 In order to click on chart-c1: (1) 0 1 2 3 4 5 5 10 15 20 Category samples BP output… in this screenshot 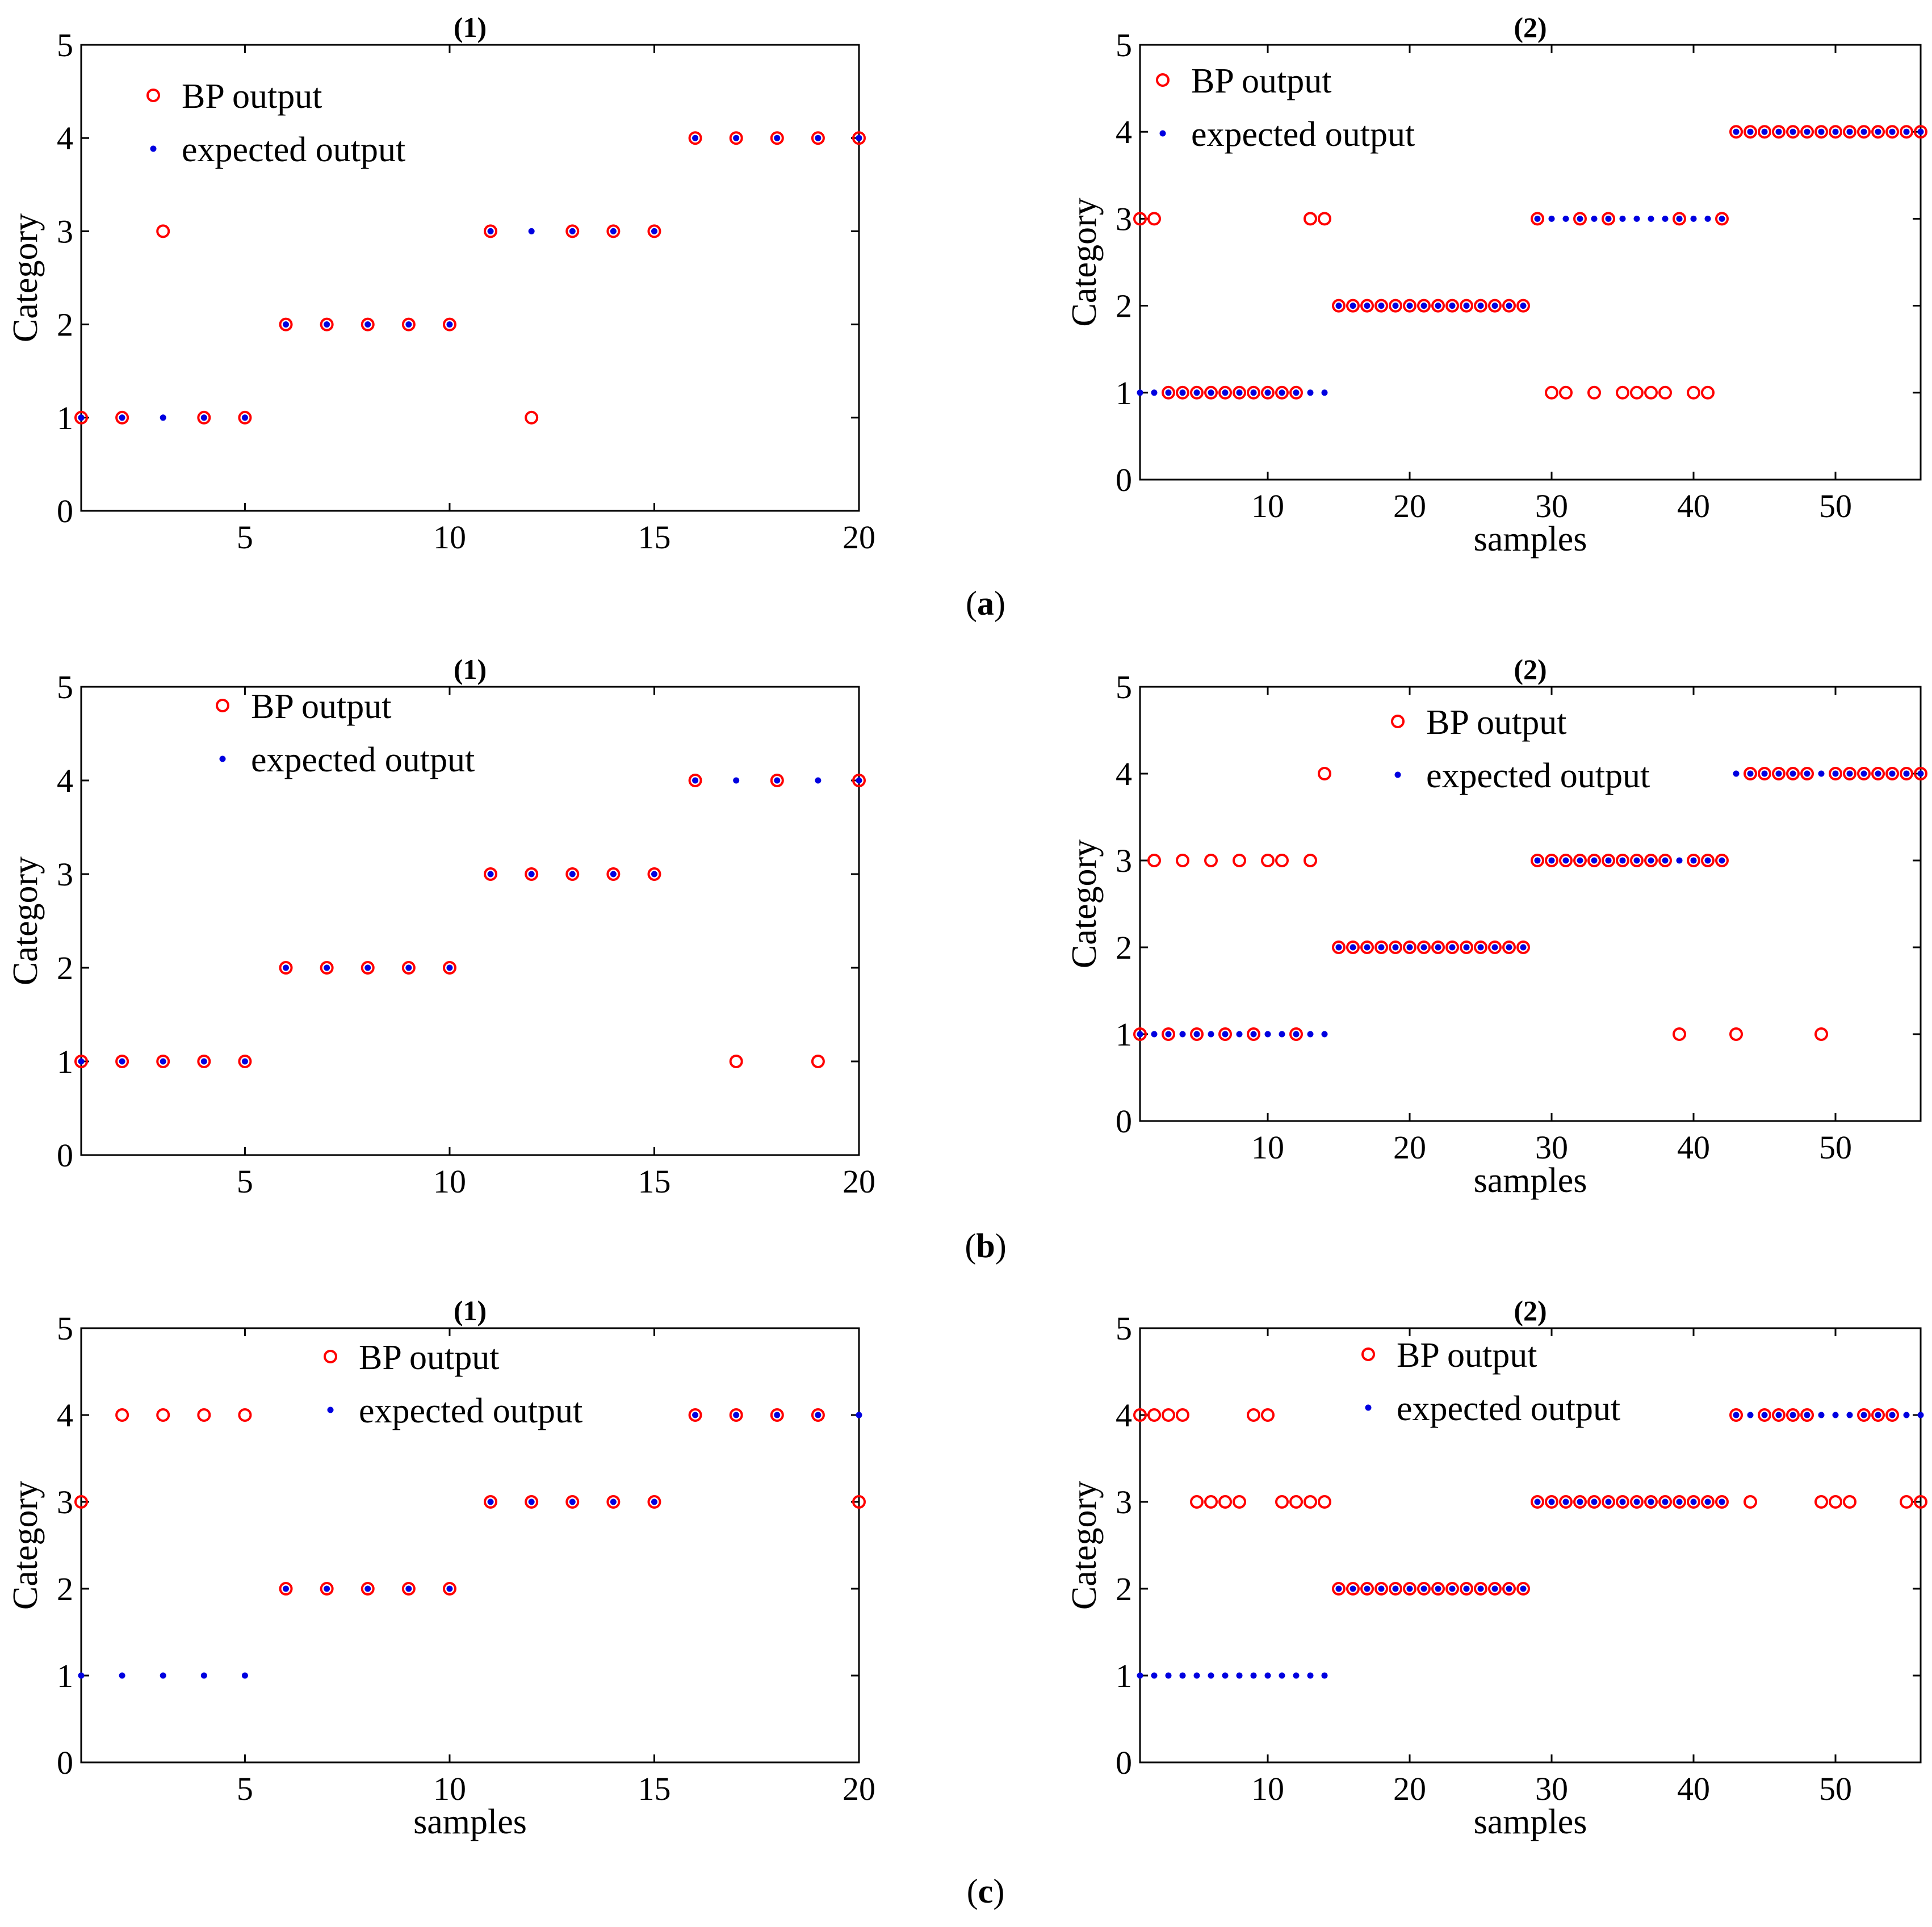, I will do `click(440, 1568)`.